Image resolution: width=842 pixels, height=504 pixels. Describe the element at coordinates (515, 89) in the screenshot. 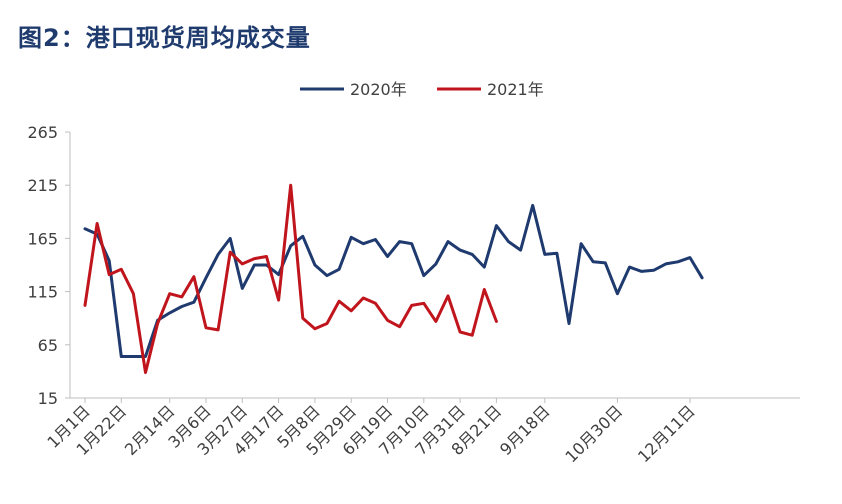

I see `legend-label-2: 2021年` at that location.